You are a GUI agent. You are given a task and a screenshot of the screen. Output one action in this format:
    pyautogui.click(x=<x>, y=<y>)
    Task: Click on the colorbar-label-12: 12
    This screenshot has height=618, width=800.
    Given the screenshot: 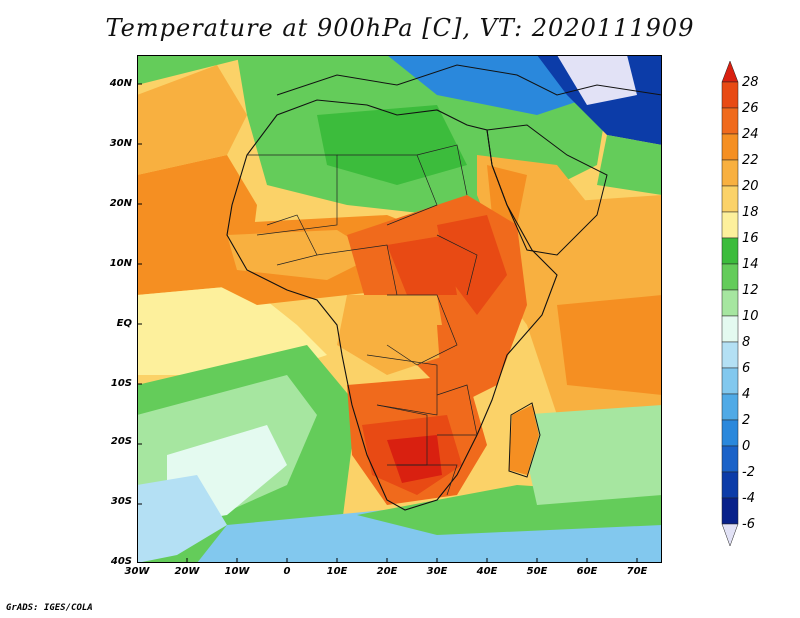 What is the action you would take?
    pyautogui.click(x=750, y=290)
    